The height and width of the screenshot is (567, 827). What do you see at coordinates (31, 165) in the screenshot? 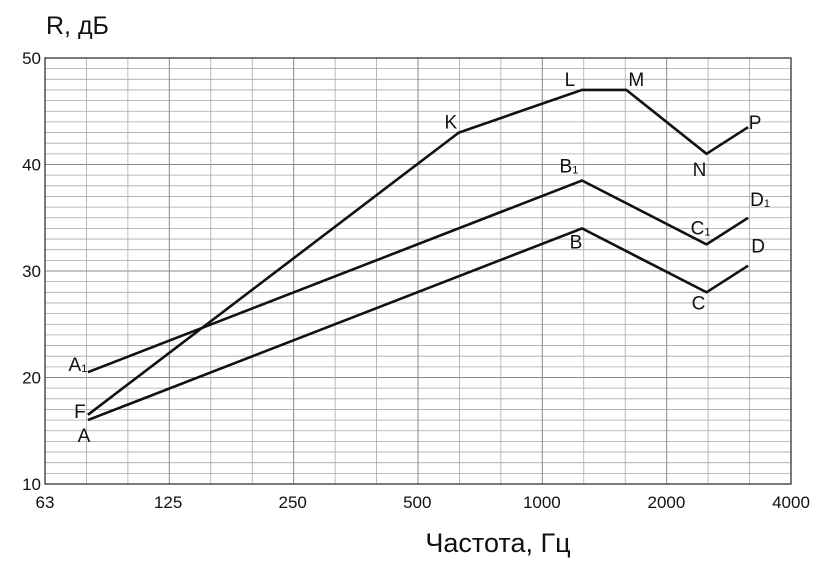
I see `y-tick-label: 40` at bounding box center [31, 165].